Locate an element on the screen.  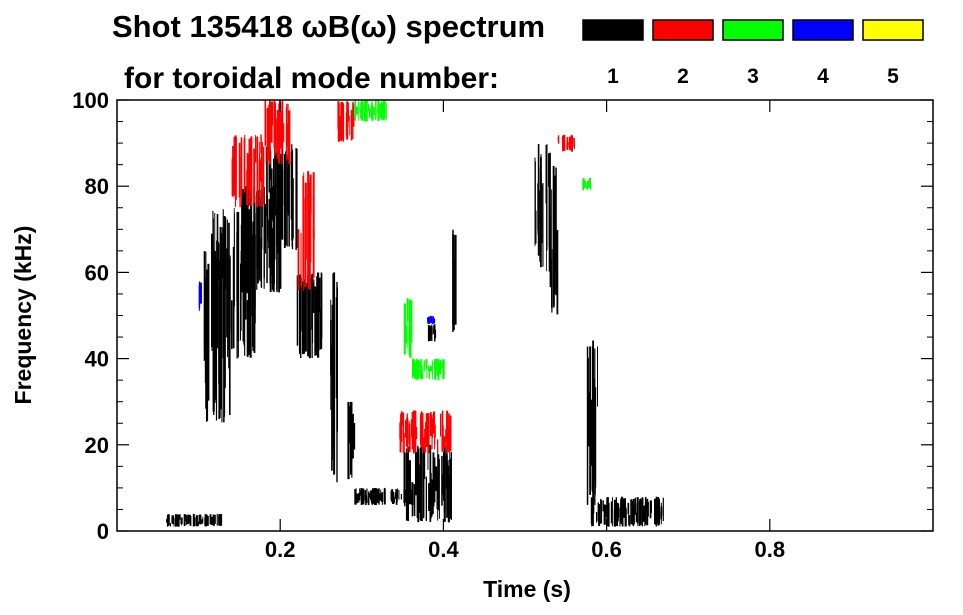
x-tick-label: 0.6 is located at coordinates (606, 549).